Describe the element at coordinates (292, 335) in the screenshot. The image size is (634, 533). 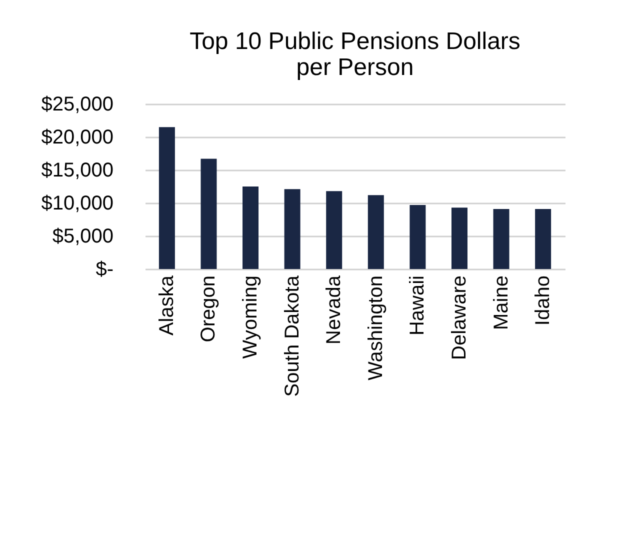
I see `x-tick-label: South Dakota` at that location.